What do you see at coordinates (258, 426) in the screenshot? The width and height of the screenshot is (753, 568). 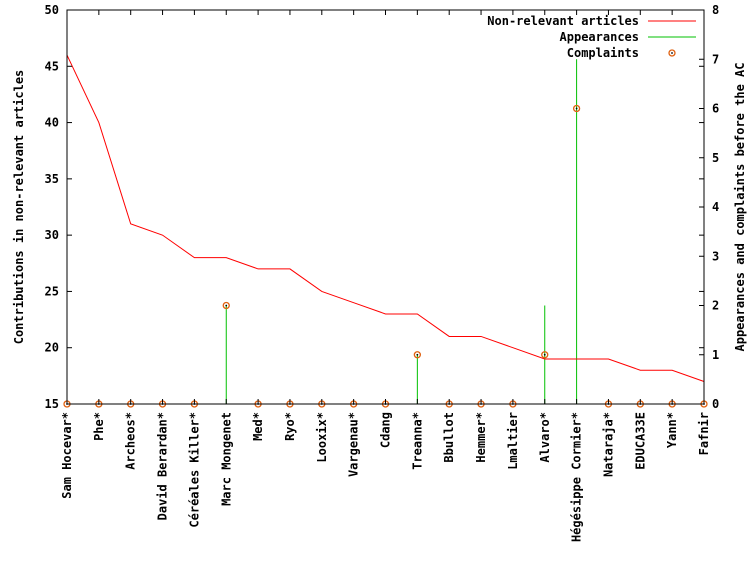 I see `x-tick-label: Med*` at bounding box center [258, 426].